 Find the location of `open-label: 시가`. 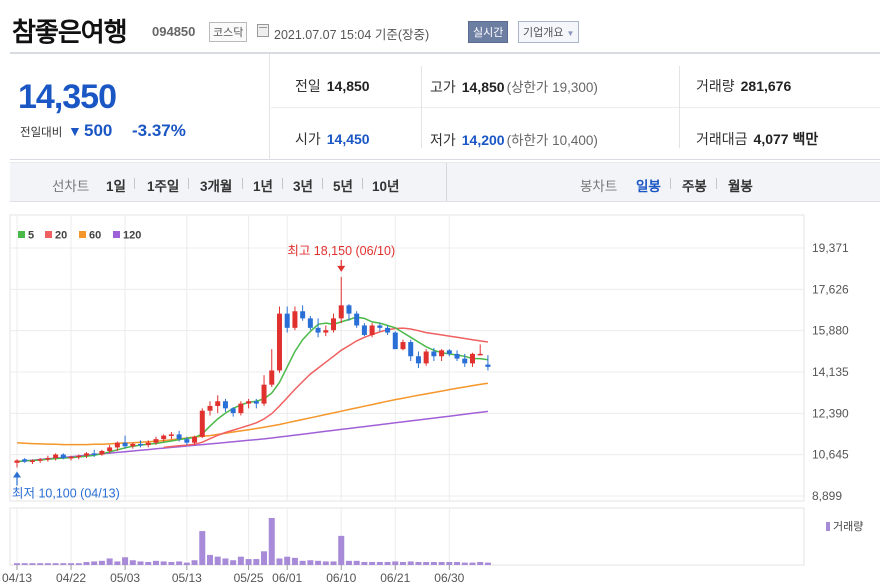

open-label: 시가 is located at coordinates (308, 139).